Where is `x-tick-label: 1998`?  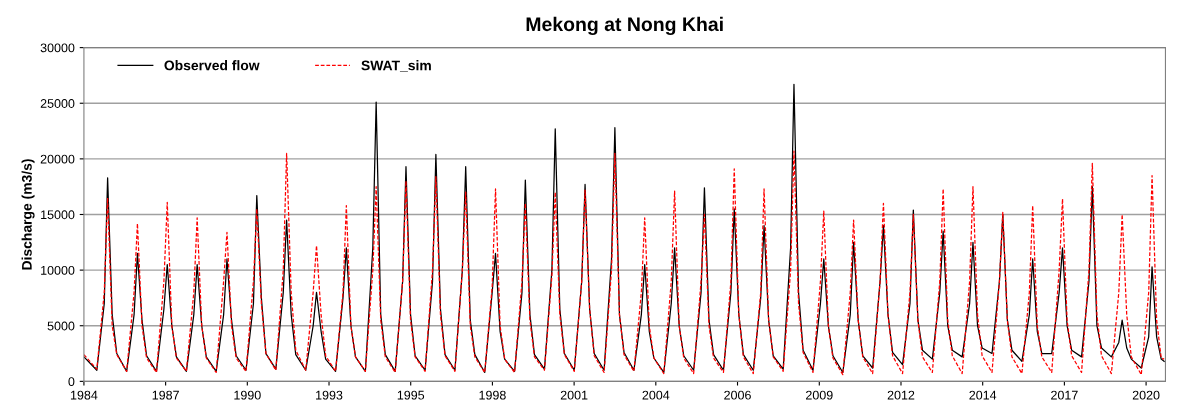
x-tick-label: 1998 is located at coordinates (492, 395).